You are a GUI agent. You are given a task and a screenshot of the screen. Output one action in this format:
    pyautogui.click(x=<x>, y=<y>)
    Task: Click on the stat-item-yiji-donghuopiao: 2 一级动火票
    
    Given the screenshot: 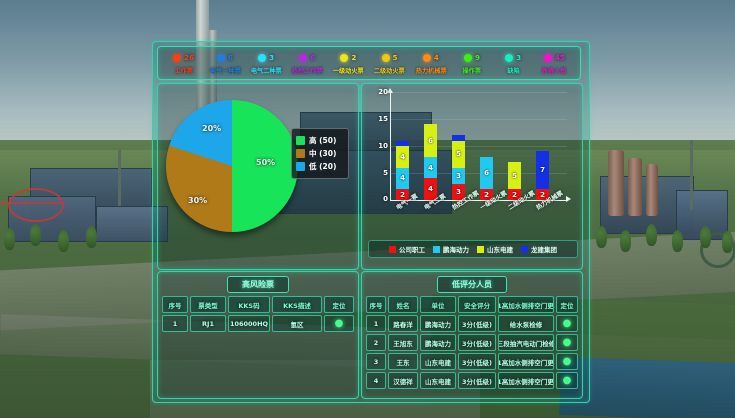 What is the action you would take?
    pyautogui.click(x=348, y=63)
    